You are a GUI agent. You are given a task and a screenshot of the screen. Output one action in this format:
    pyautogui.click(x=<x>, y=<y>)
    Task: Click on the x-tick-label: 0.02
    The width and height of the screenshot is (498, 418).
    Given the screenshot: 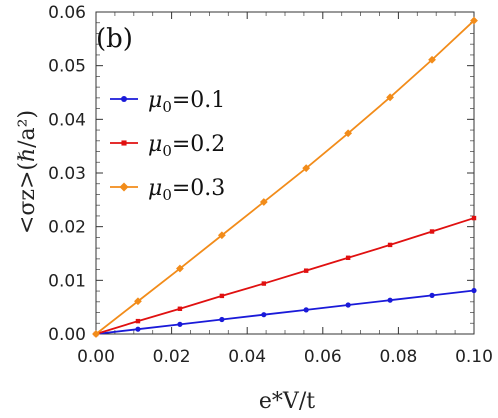 What is the action you would take?
    pyautogui.click(x=172, y=357)
    